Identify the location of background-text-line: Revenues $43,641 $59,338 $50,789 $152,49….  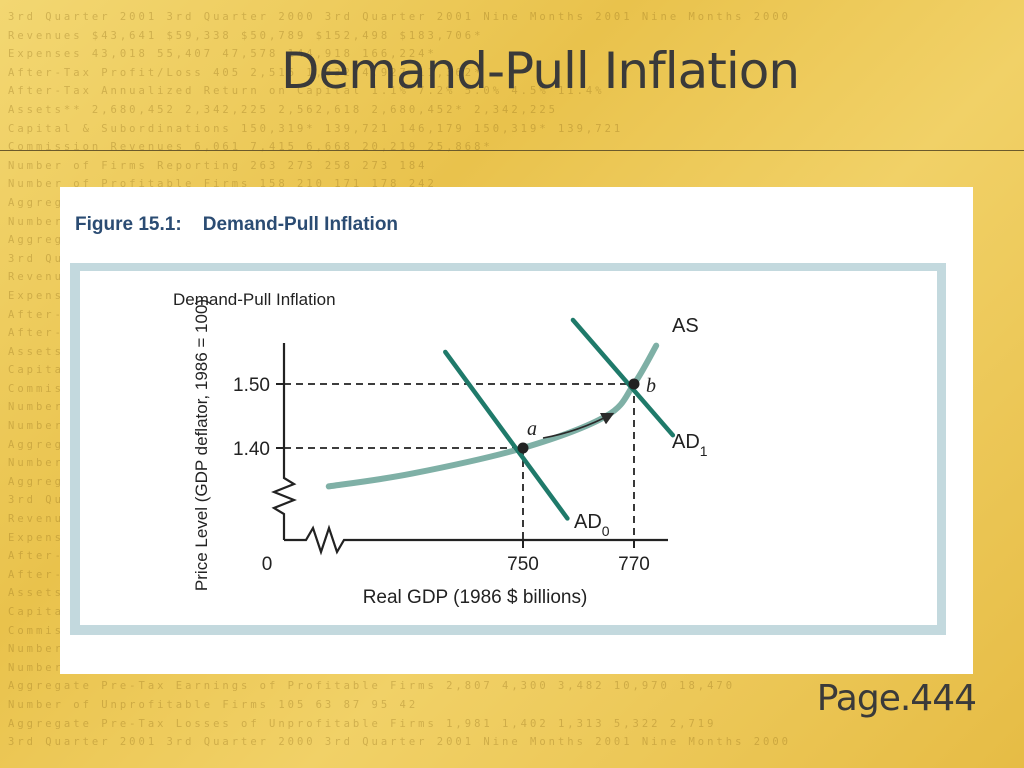
(246, 35).